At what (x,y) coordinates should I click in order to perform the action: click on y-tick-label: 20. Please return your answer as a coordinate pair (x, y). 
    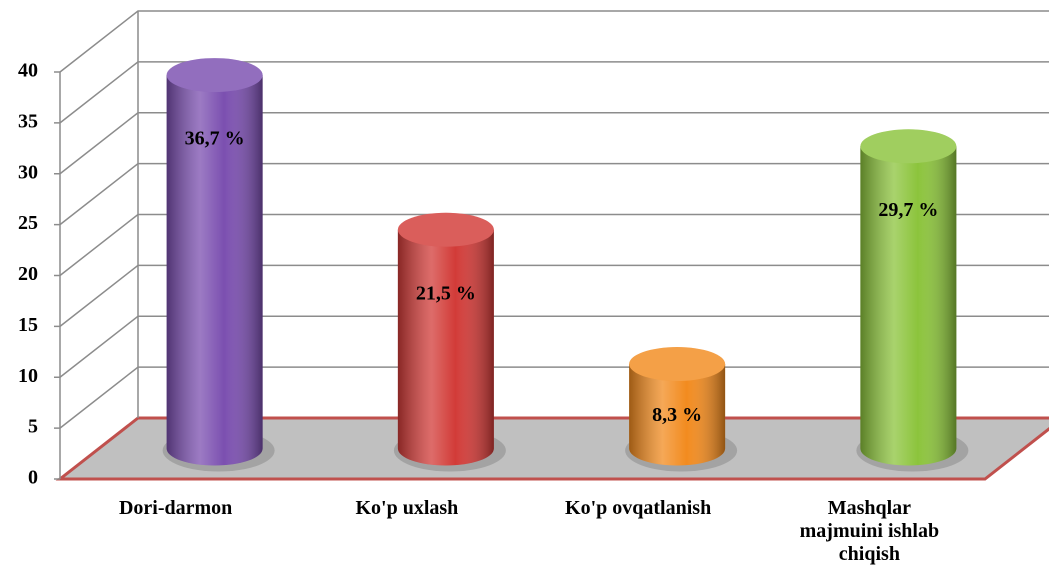
    Looking at the image, I should click on (28, 274).